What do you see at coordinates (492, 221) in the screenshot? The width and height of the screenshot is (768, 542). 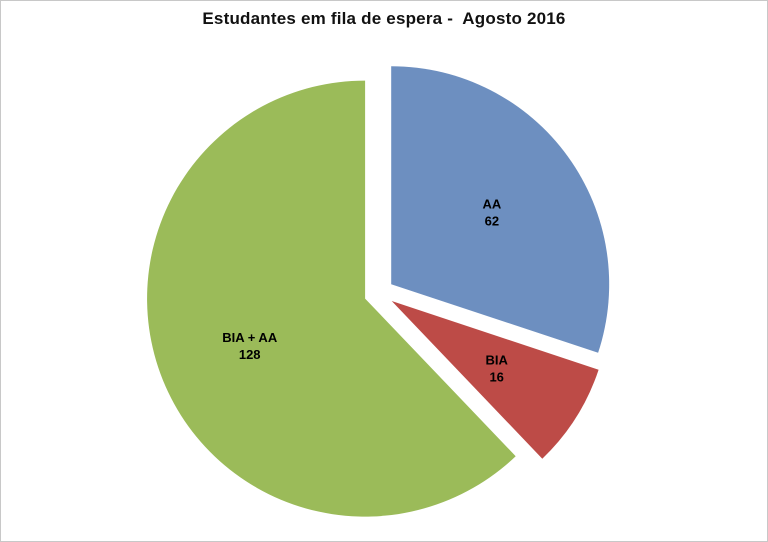 I see `pie-slice-value: 62` at bounding box center [492, 221].